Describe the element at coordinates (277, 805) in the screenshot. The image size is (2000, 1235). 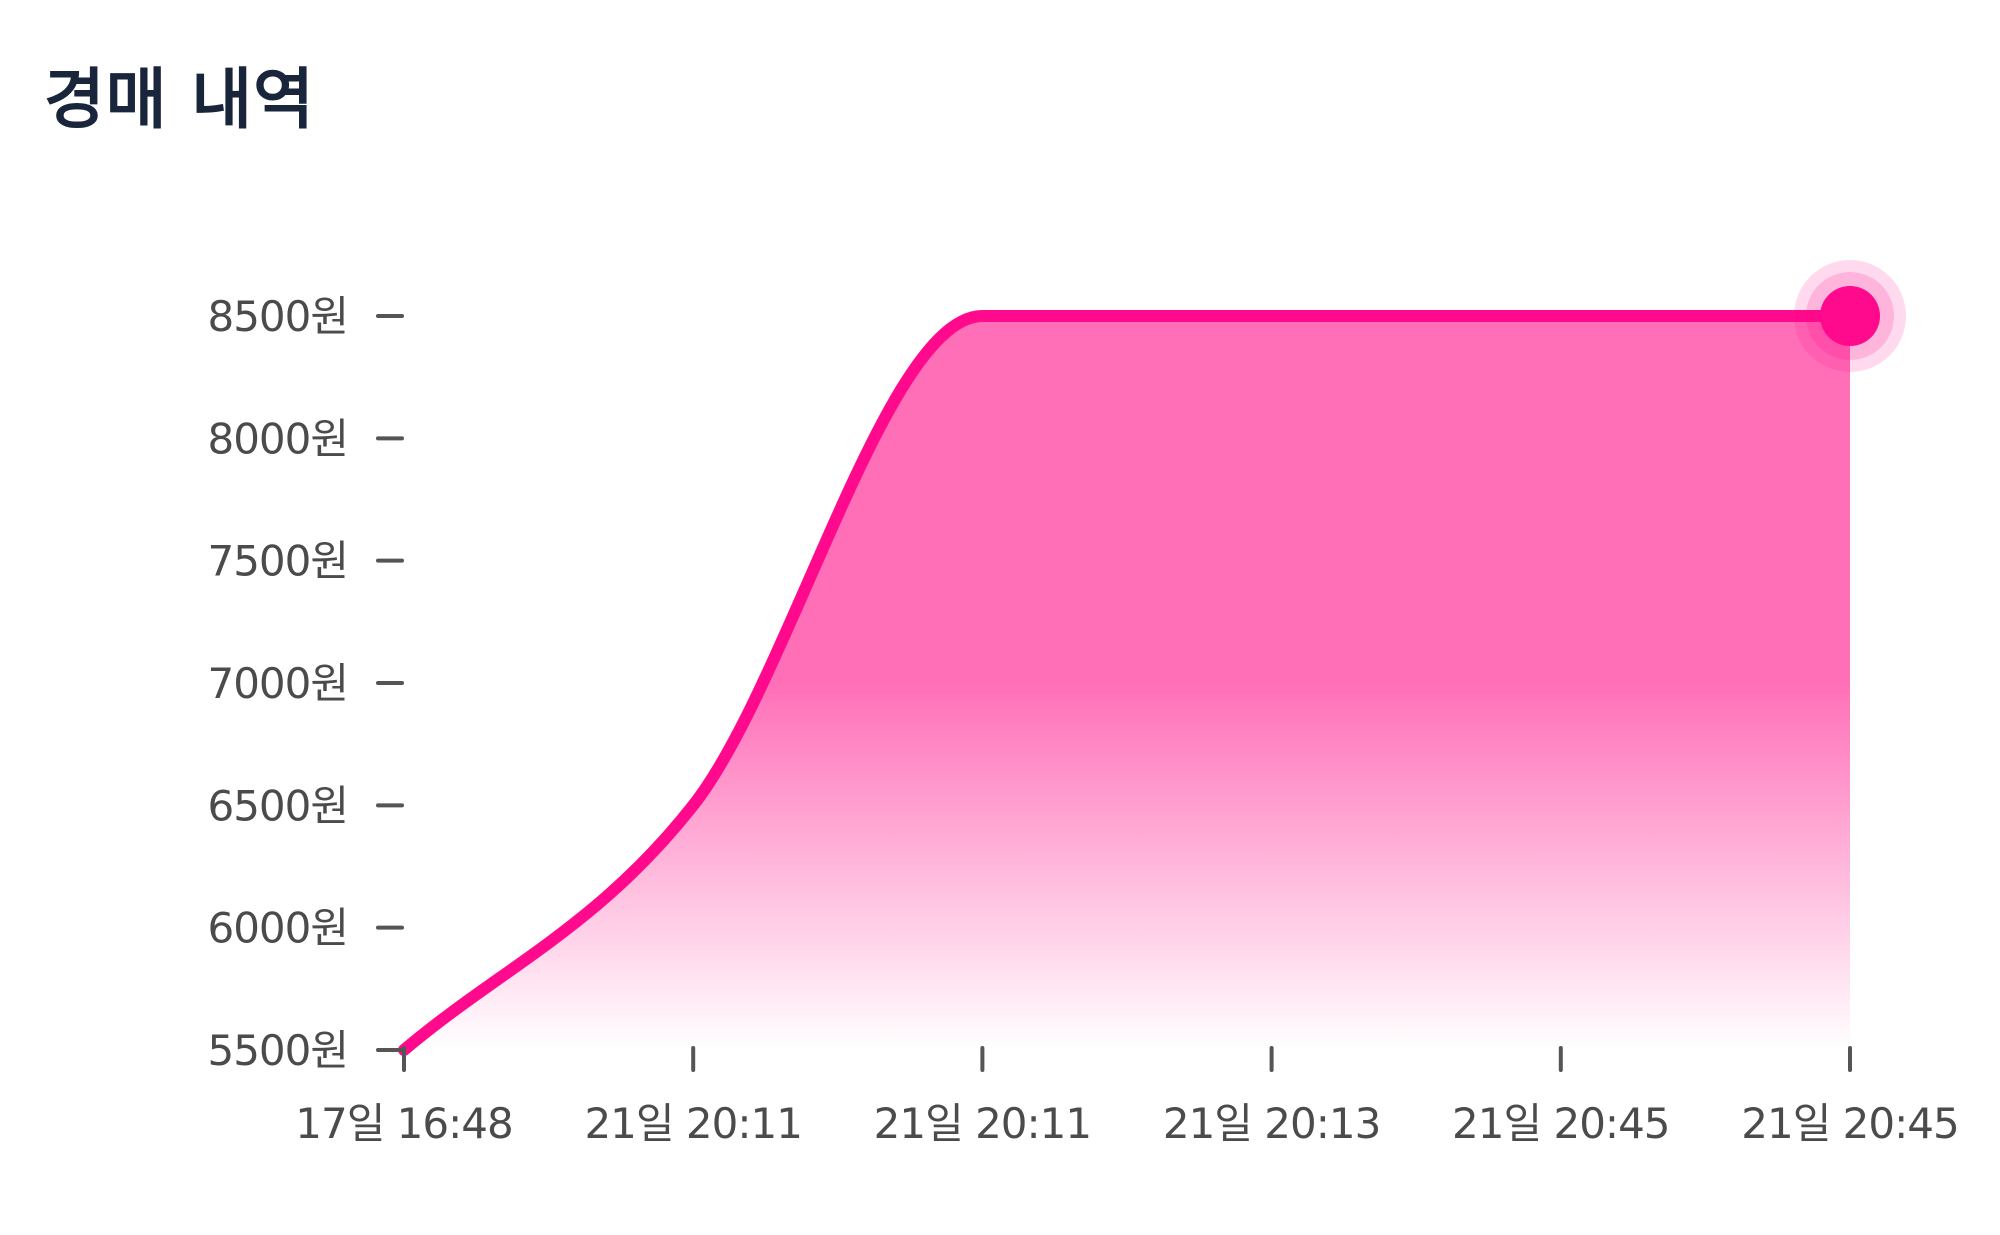
I see `y-tick-label: 6500원` at that location.